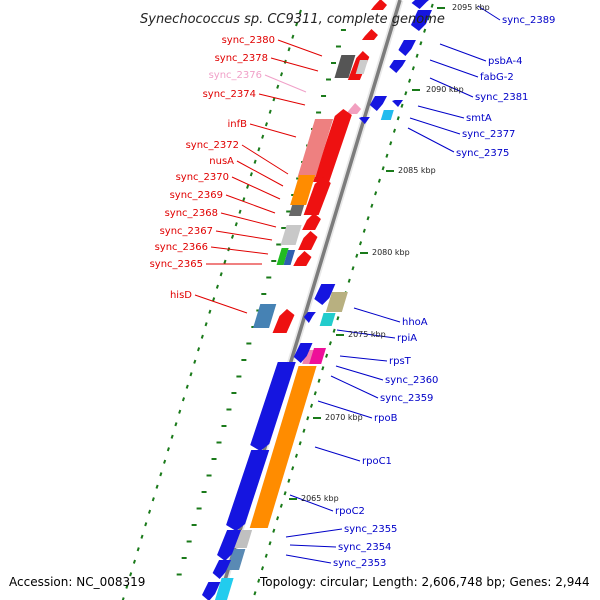 The image size is (600, 600). Describe the element at coordinates (238, 124) in the screenshot. I see `gene-label-infB: infB` at that location.